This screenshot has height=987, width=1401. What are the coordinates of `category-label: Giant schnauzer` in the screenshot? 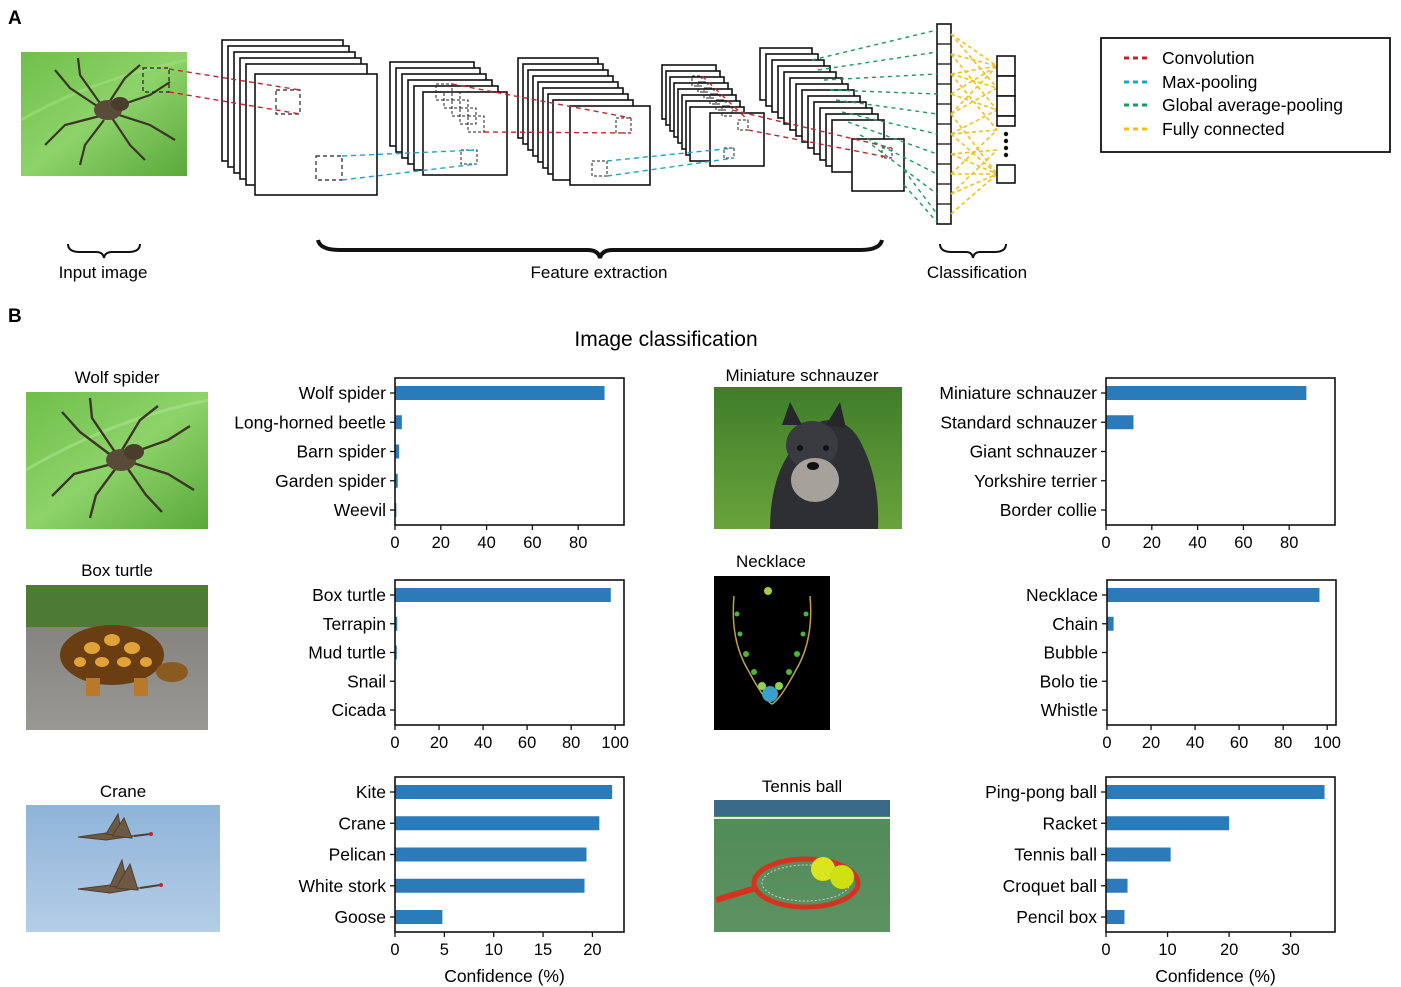 It's located at (1034, 452).